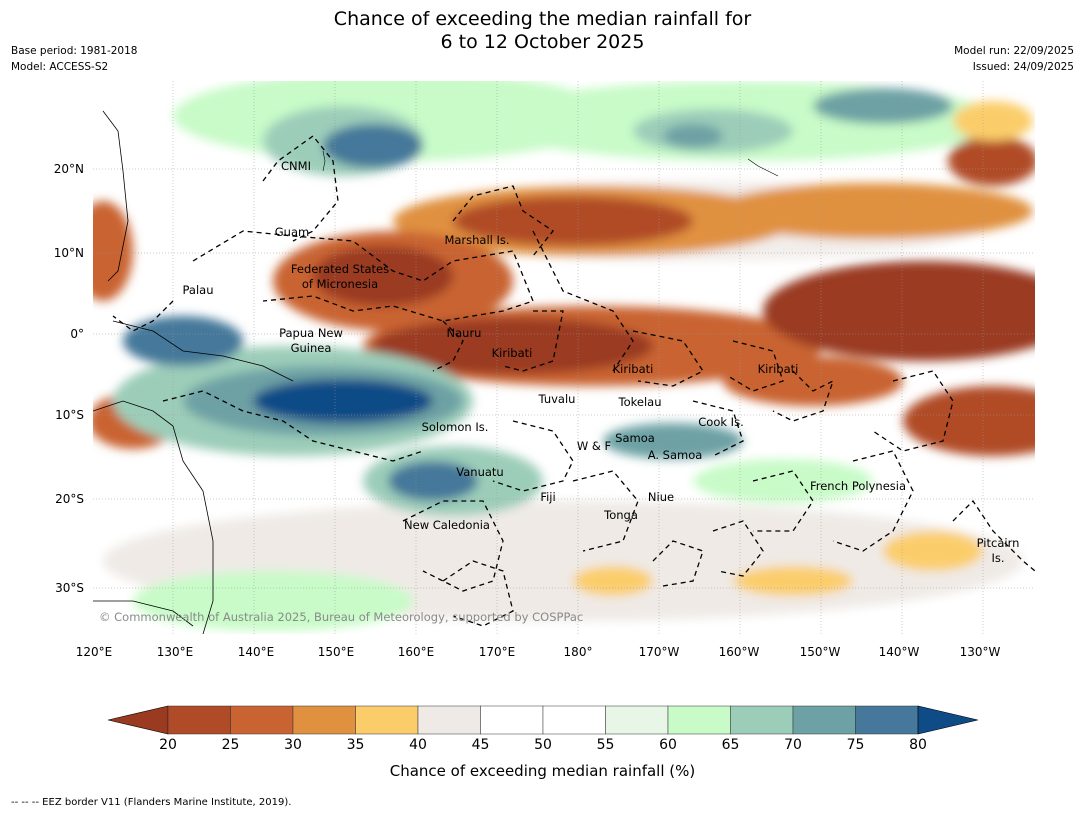 The width and height of the screenshot is (1085, 816). Describe the element at coordinates (77, 334) in the screenshot. I see `y-tick: 0°` at that location.